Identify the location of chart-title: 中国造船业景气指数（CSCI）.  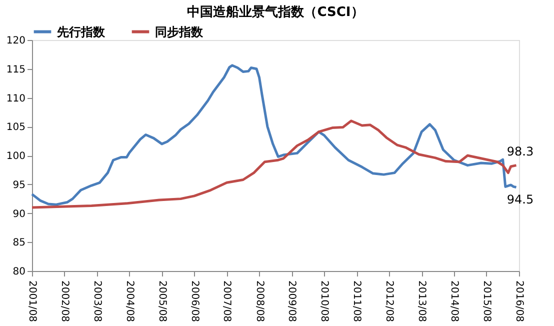
(275, 12).